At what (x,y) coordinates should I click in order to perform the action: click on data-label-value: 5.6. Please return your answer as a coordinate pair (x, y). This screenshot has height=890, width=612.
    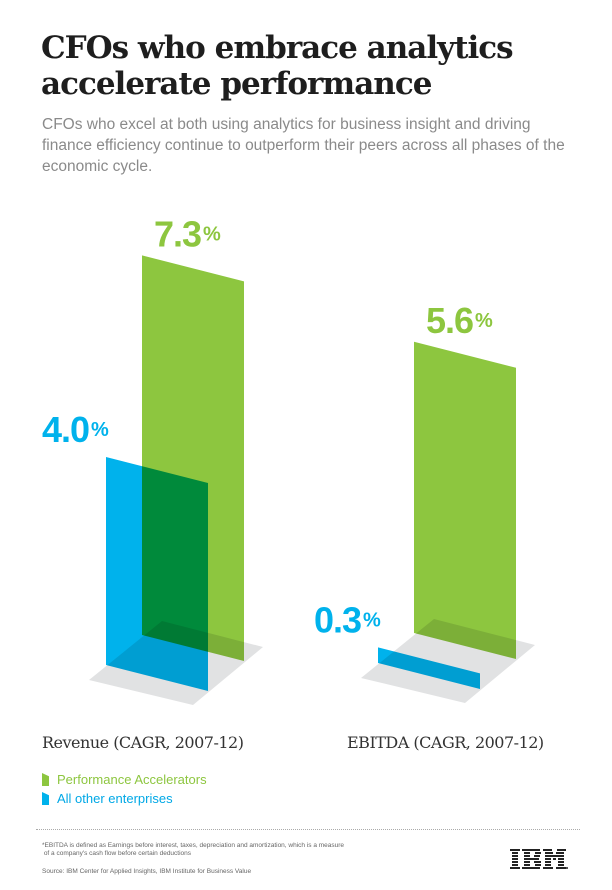
    Looking at the image, I should click on (449, 320).